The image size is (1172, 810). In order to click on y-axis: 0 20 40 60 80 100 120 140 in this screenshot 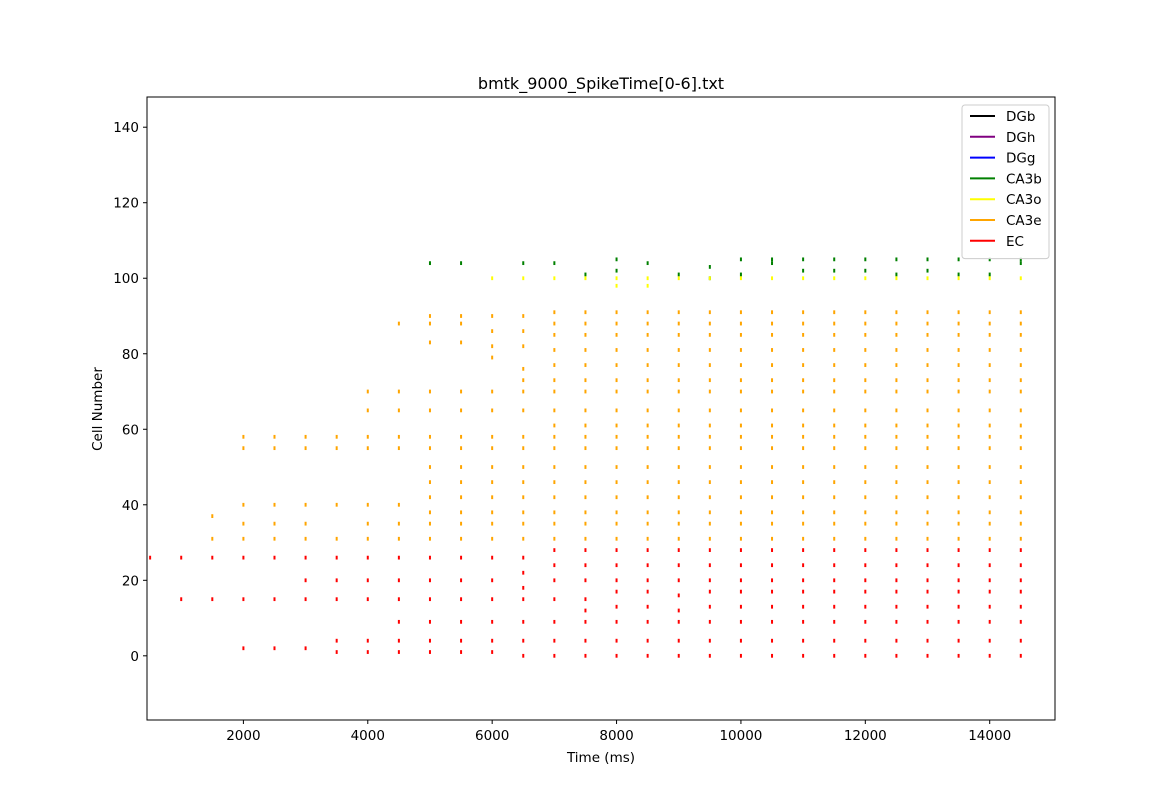, I will do `click(130, 392)`.